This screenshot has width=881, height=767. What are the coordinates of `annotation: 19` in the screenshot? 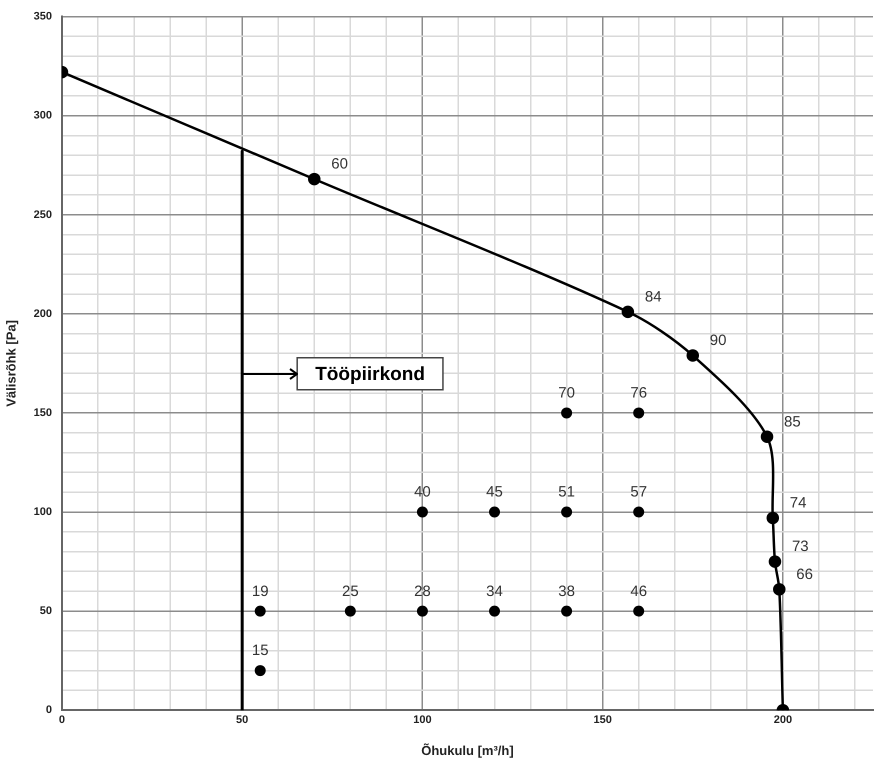 It's located at (260, 591).